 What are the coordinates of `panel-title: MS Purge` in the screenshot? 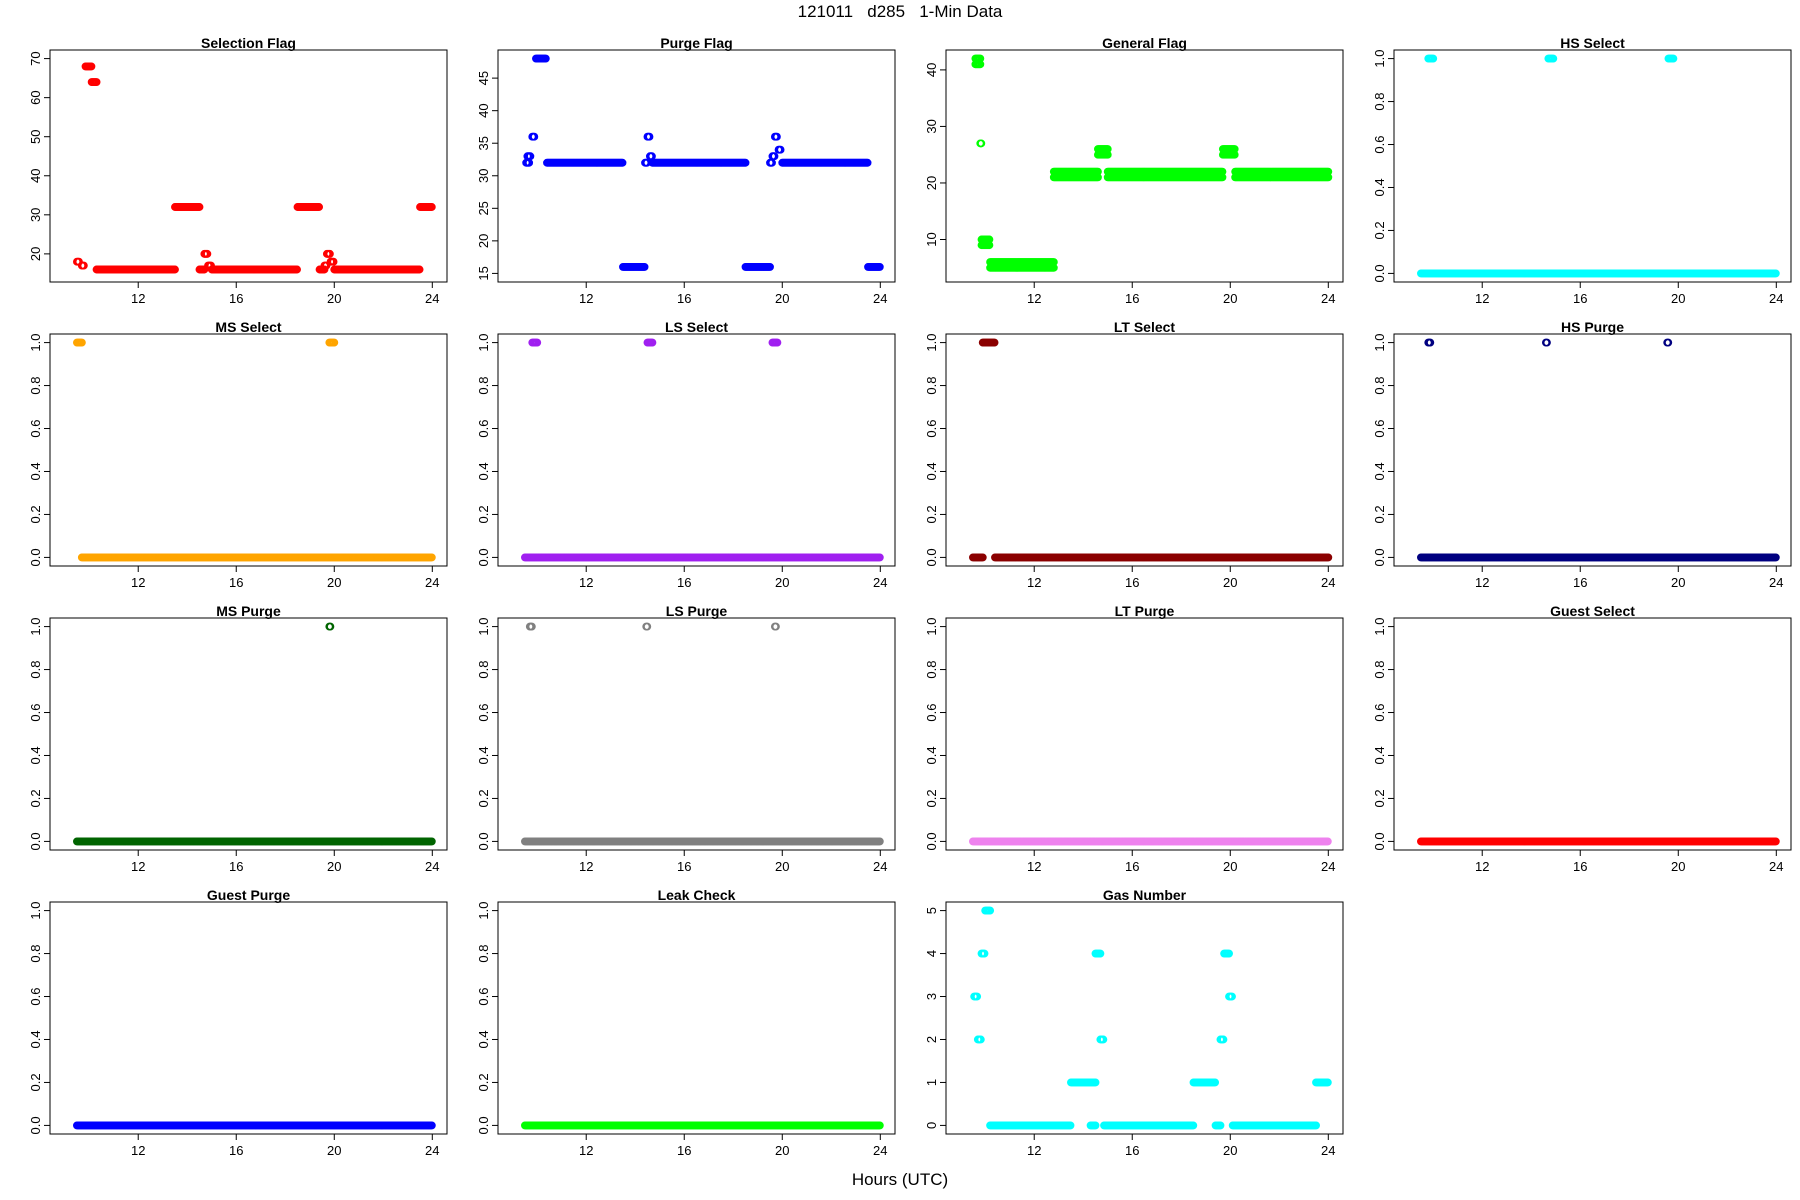 It's located at (248, 611).